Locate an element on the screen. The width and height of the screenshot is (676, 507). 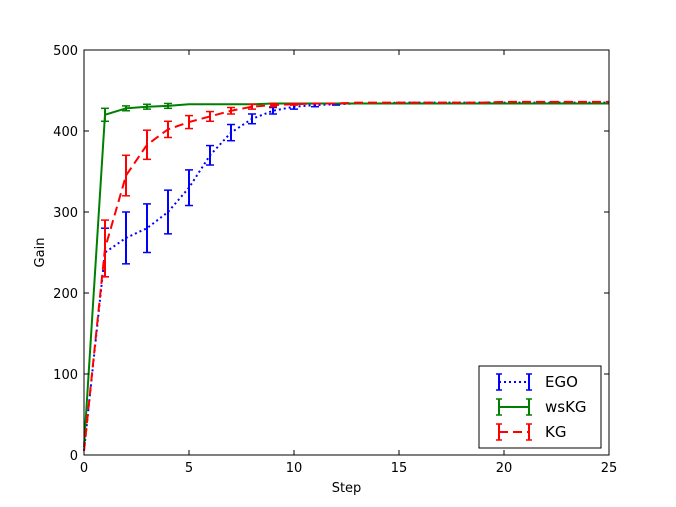
y-tick-label: 300 is located at coordinates (65, 213).